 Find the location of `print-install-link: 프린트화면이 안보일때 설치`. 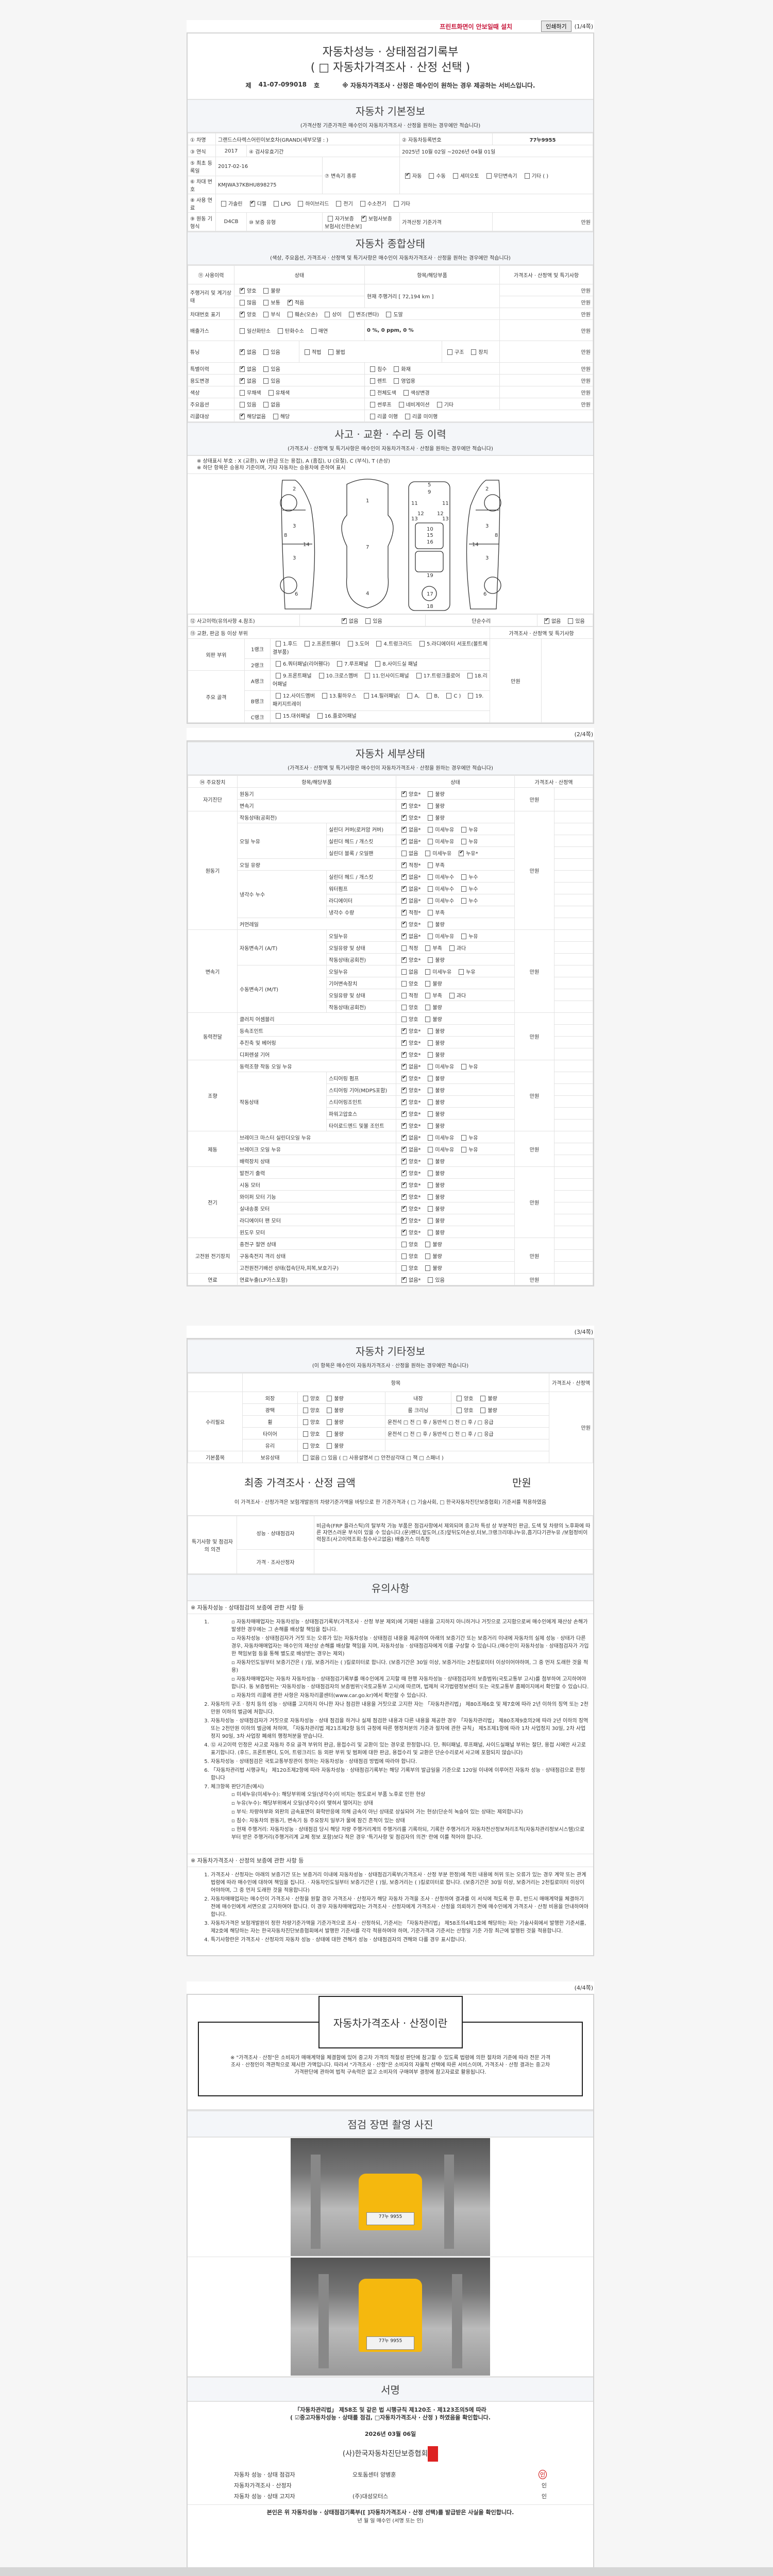

print-install-link: 프린트화면이 안보일때 설치 is located at coordinates (476, 26).